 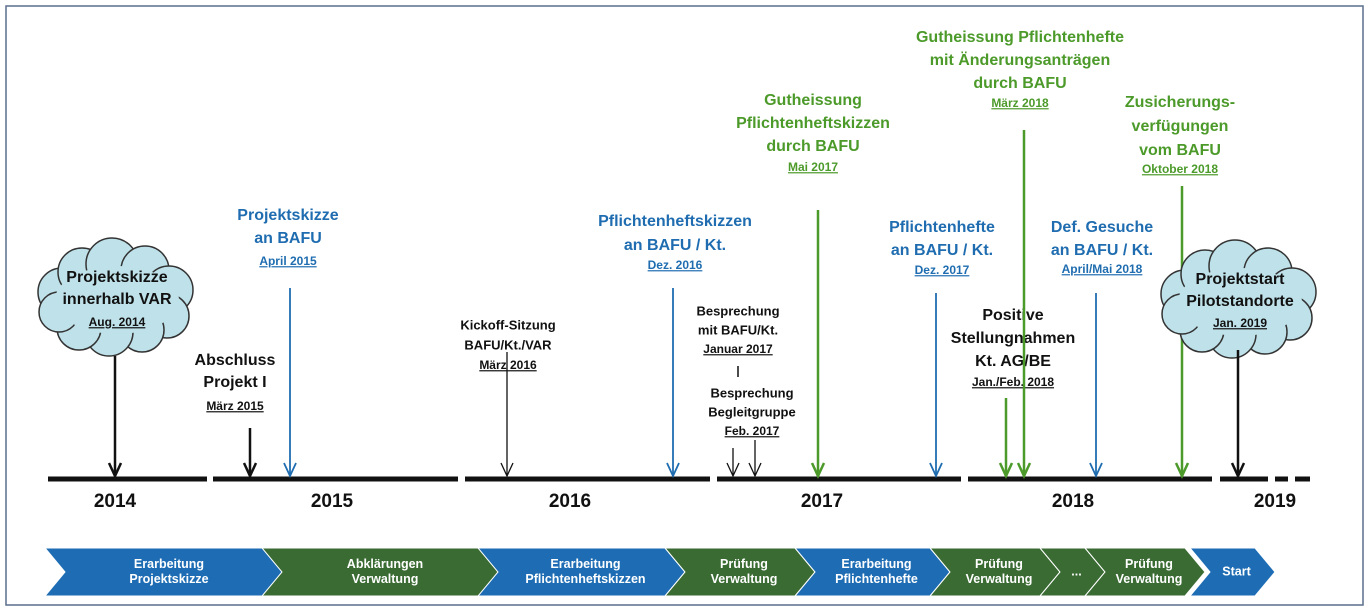 What do you see at coordinates (508, 365) in the screenshot?
I see `event-date: März 2016` at bounding box center [508, 365].